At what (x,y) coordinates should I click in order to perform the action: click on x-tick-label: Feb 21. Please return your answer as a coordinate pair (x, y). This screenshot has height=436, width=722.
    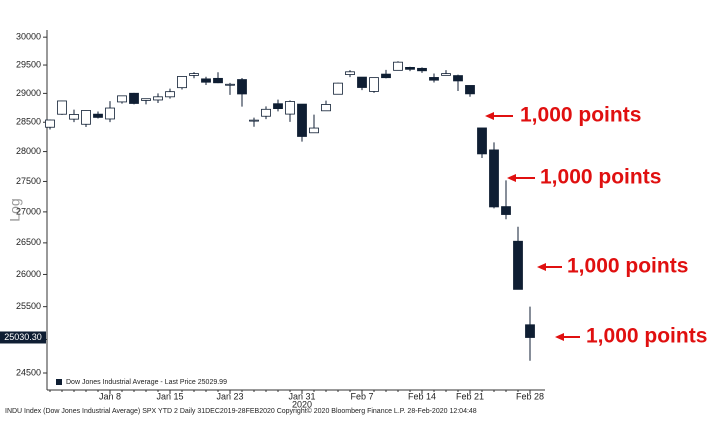
    Looking at the image, I should click on (470, 396).